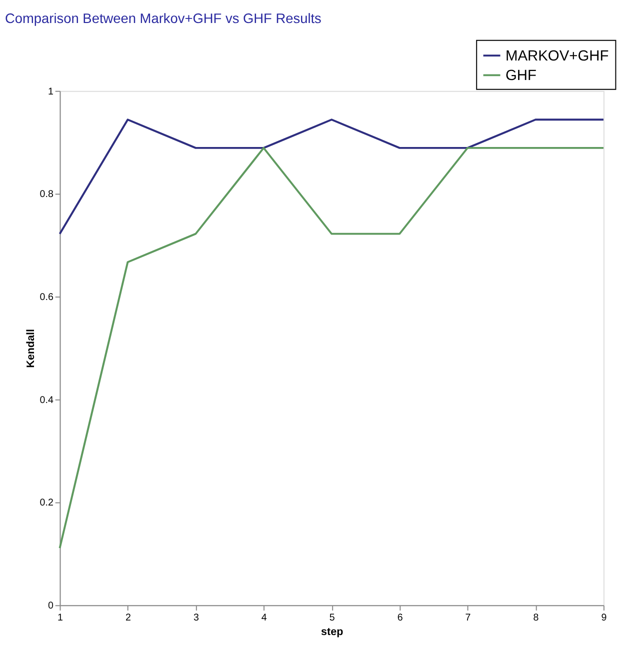  Describe the element at coordinates (47, 503) in the screenshot. I see `y-tick-label: 0.2` at that location.